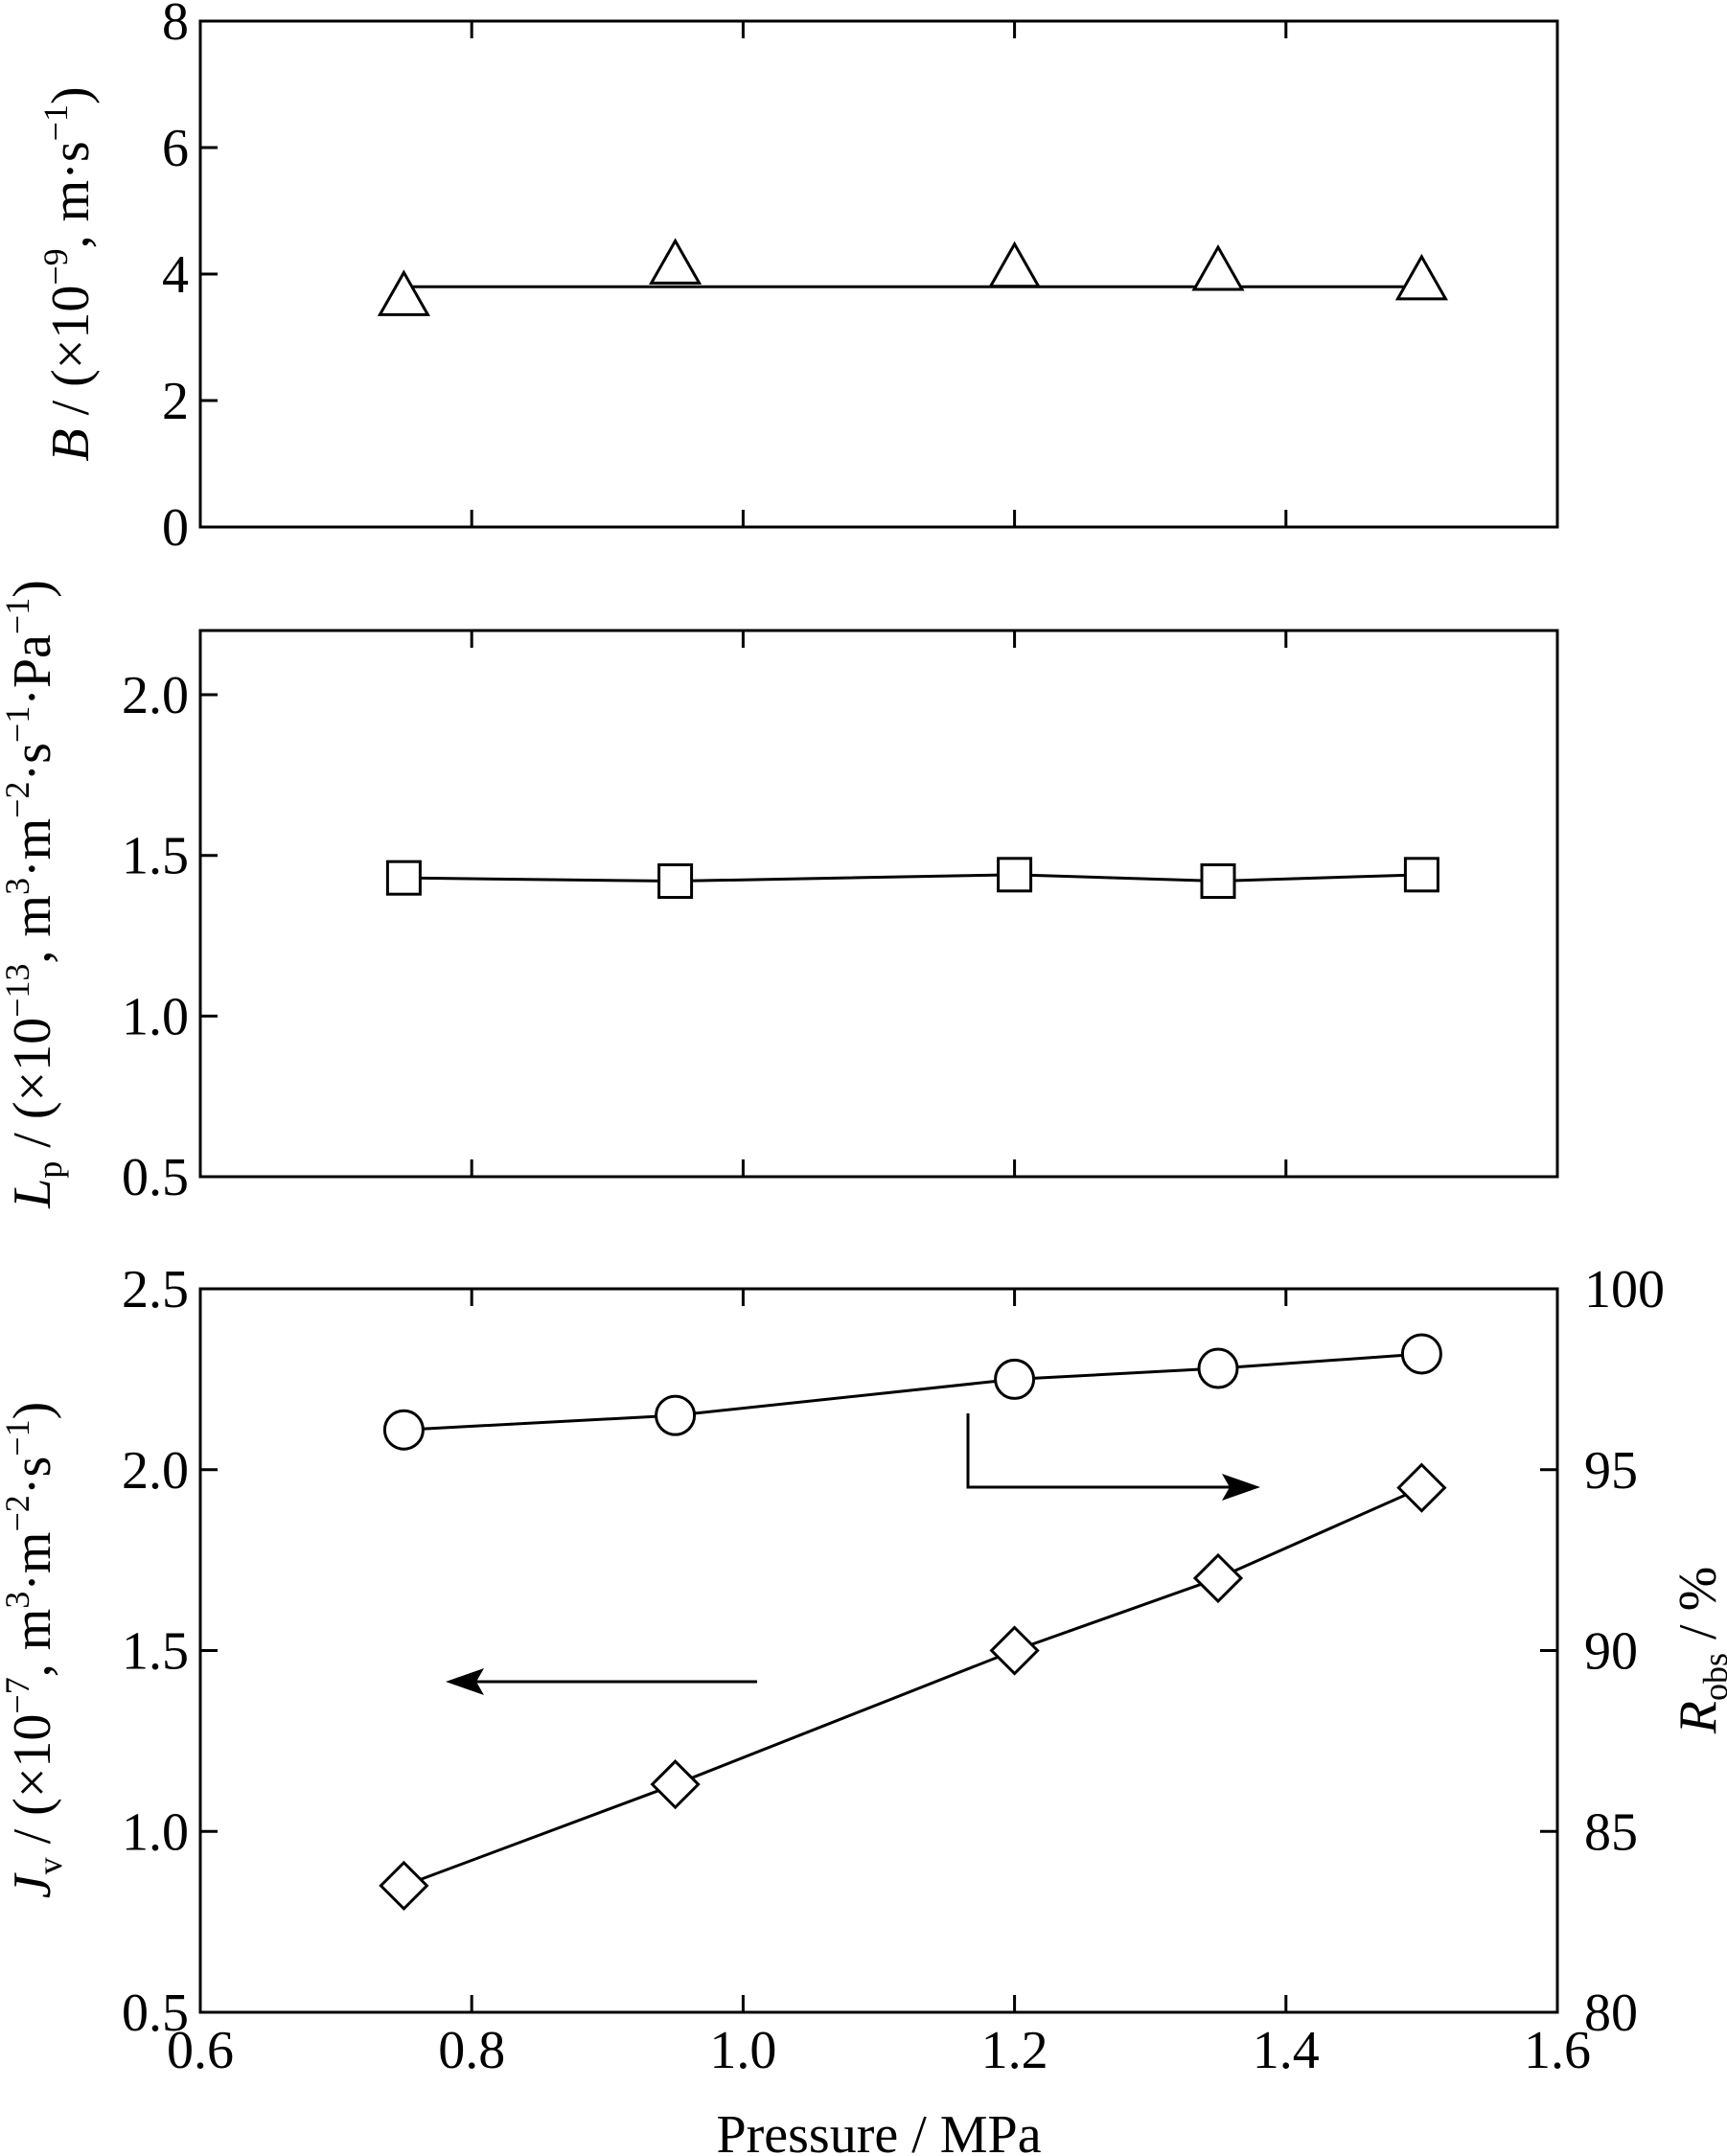 Image resolution: width=1727 pixels, height=2156 pixels. Describe the element at coordinates (878, 2130) in the screenshot. I see `x-axis-label: Pressure / MPa` at that location.